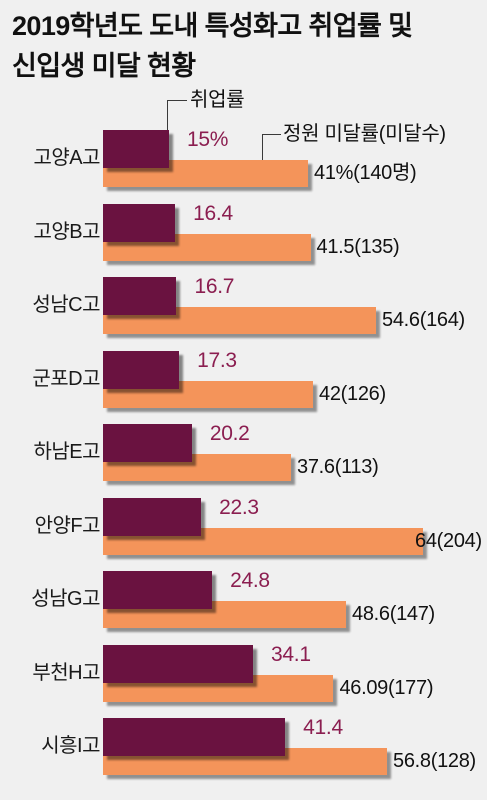 This screenshot has width=487, height=800. What do you see at coordinates (212, 26) in the screenshot?
I see `chart-title-line-1: 2019학년도 도내 특성화고 취업률 및` at bounding box center [212, 26].